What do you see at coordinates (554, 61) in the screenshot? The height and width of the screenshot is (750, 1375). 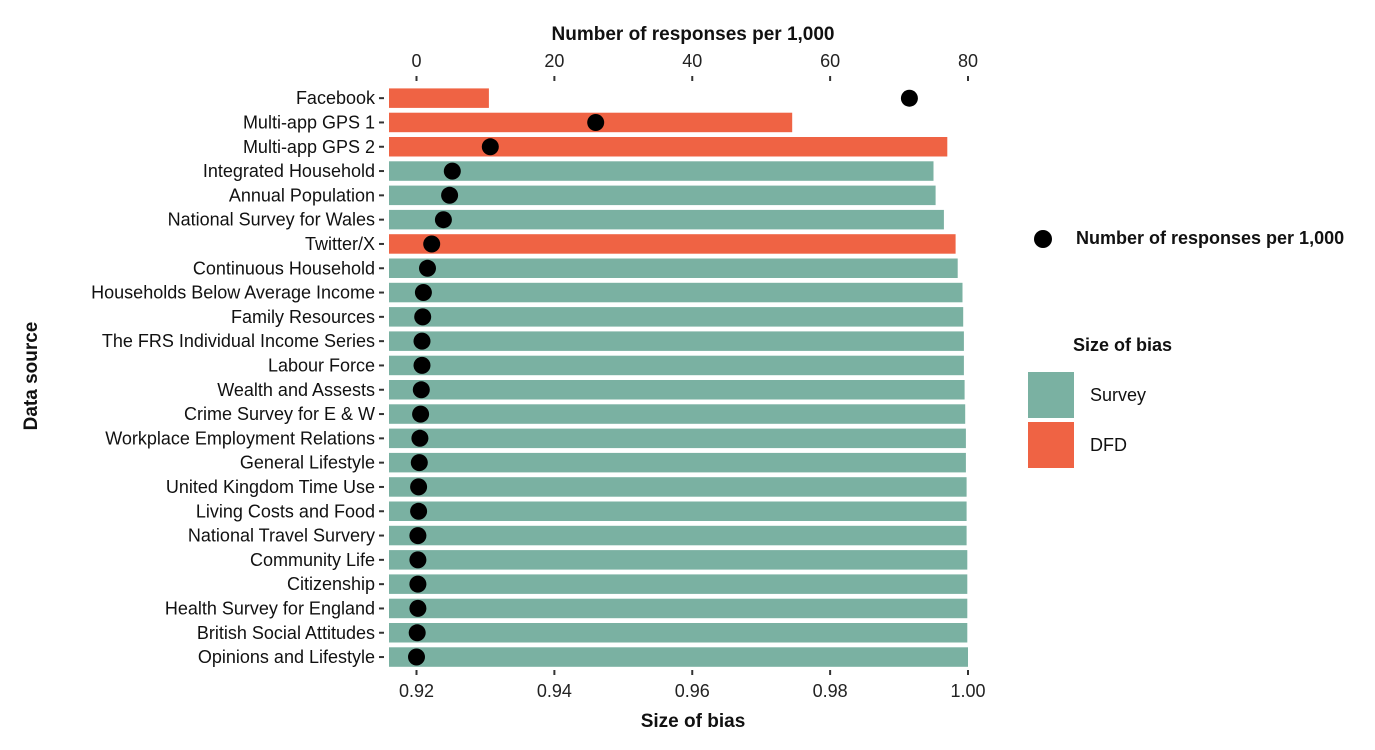 I see `x2-tick-label: 20` at bounding box center [554, 61].